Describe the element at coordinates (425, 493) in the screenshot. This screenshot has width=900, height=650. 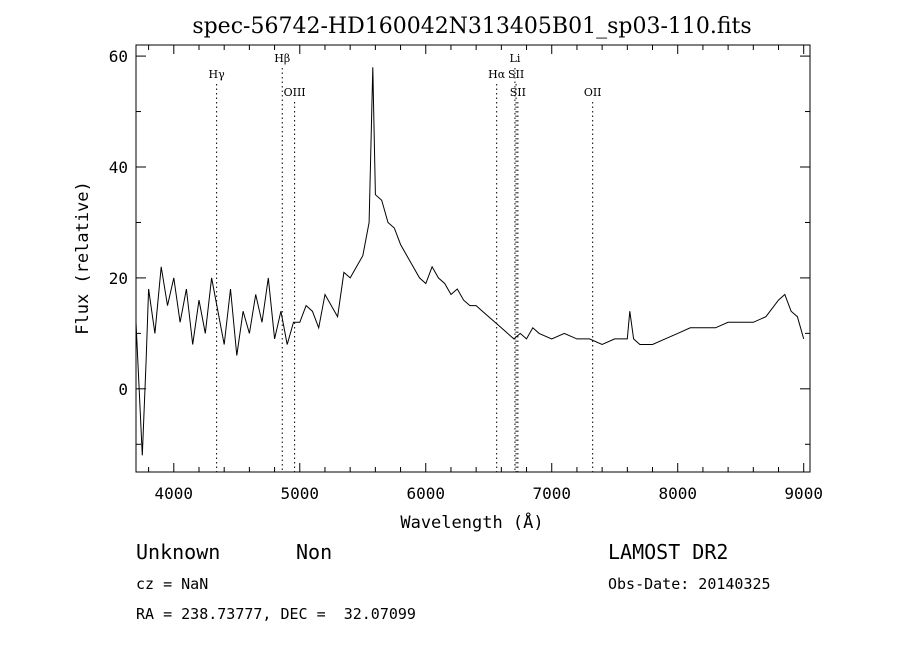
I see `x-tick-label: 6000` at that location.